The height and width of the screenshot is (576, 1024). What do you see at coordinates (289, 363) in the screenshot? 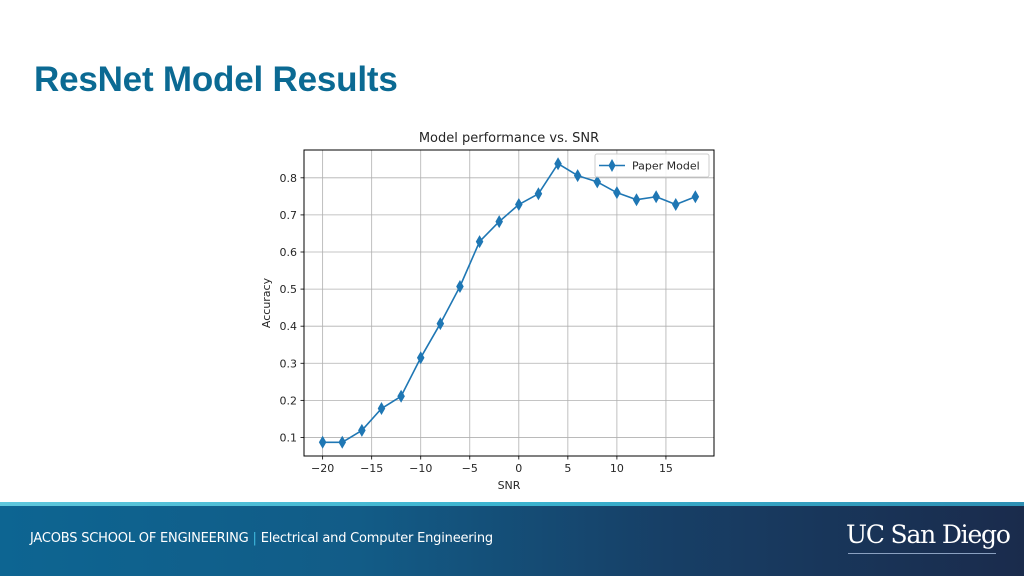
I see `y-tick-label: 0.3` at bounding box center [289, 363].